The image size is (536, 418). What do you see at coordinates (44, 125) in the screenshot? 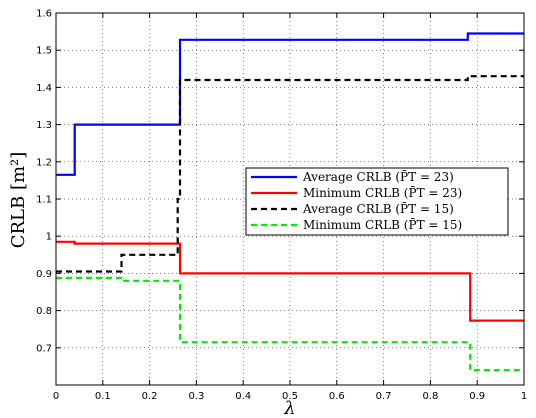
I see `y-tick-label: 1.3` at bounding box center [44, 125].